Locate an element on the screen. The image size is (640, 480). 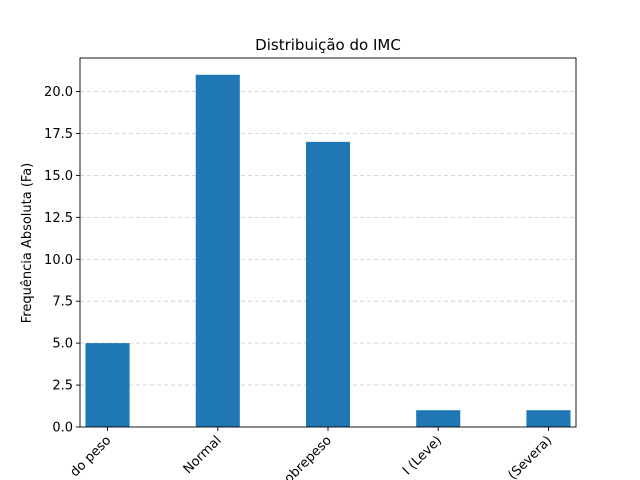
y-tick-label: 12.5 is located at coordinates (58, 218).